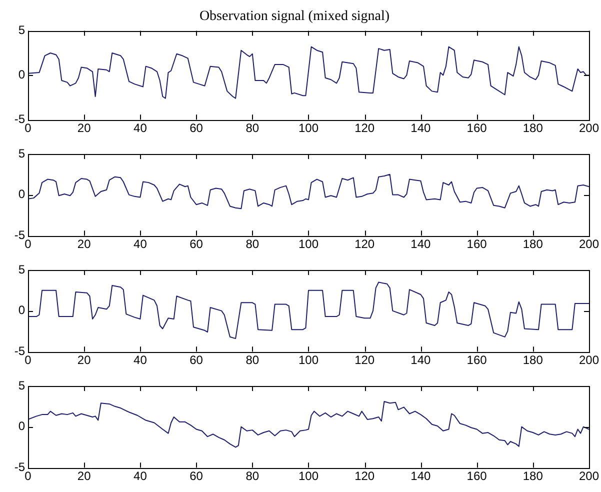  I want to click on chart-title: Observation signal (mixed signal), so click(294, 16).